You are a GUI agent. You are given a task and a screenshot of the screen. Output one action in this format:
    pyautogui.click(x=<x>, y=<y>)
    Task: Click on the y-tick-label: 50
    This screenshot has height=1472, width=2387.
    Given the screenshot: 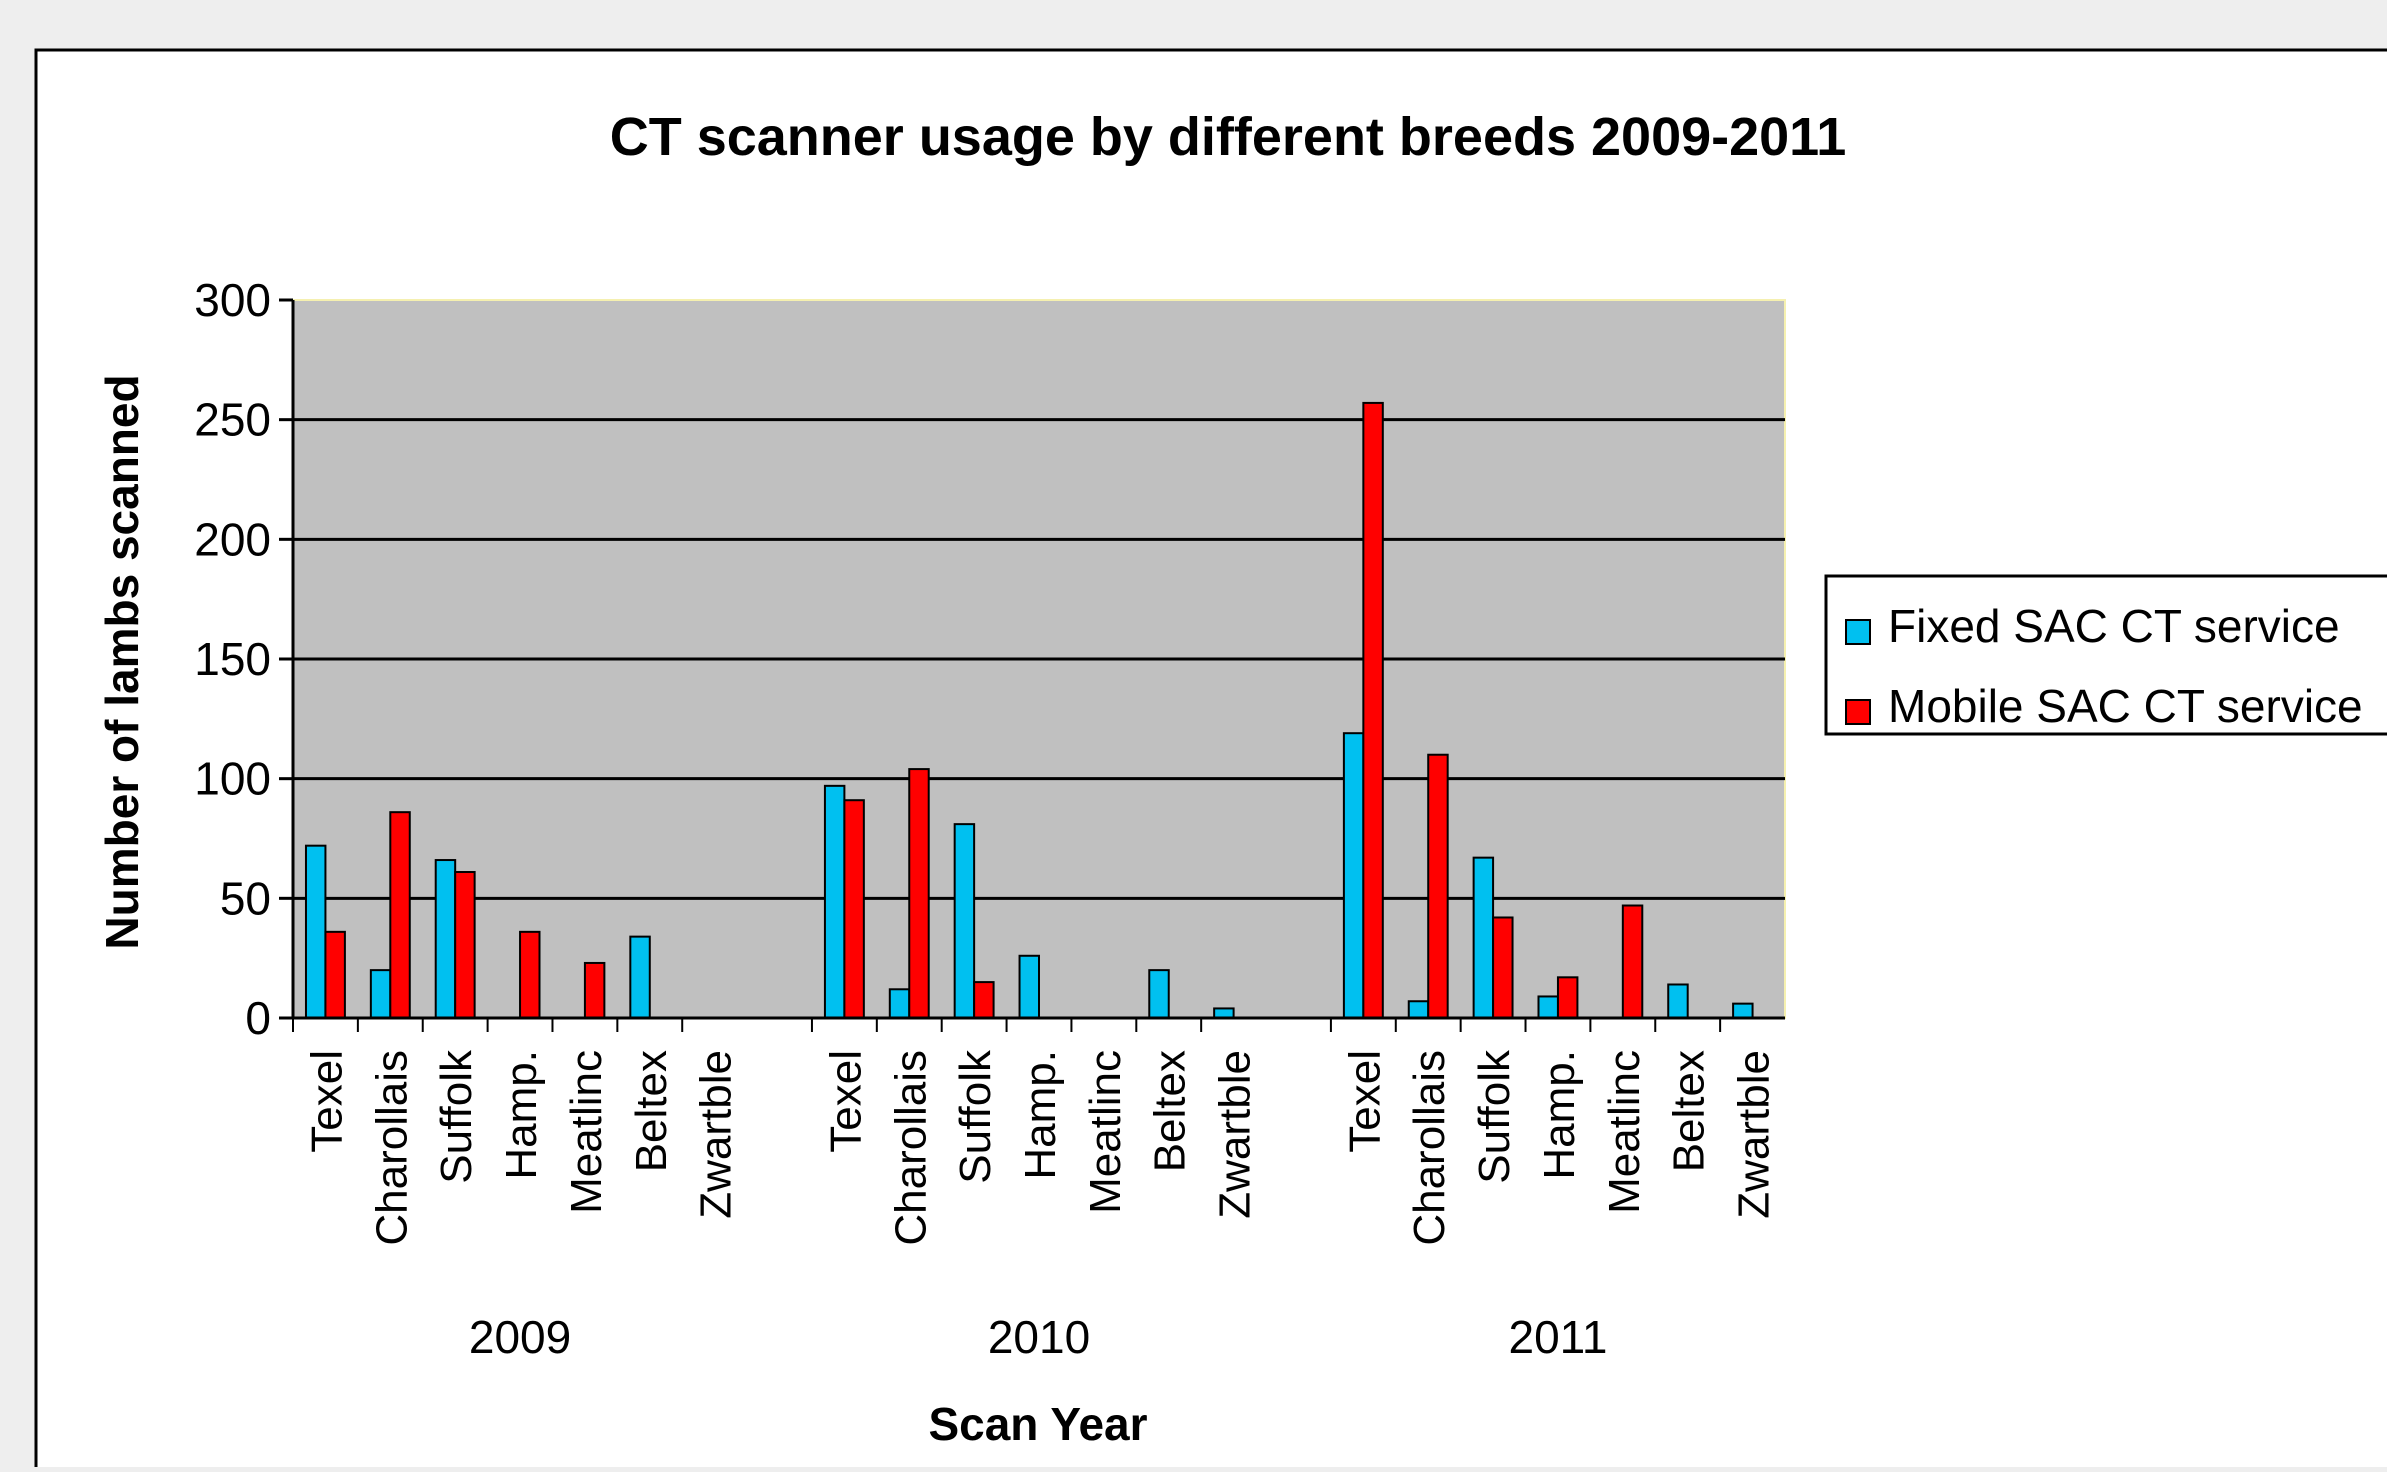 What is the action you would take?
    pyautogui.click(x=245, y=898)
    